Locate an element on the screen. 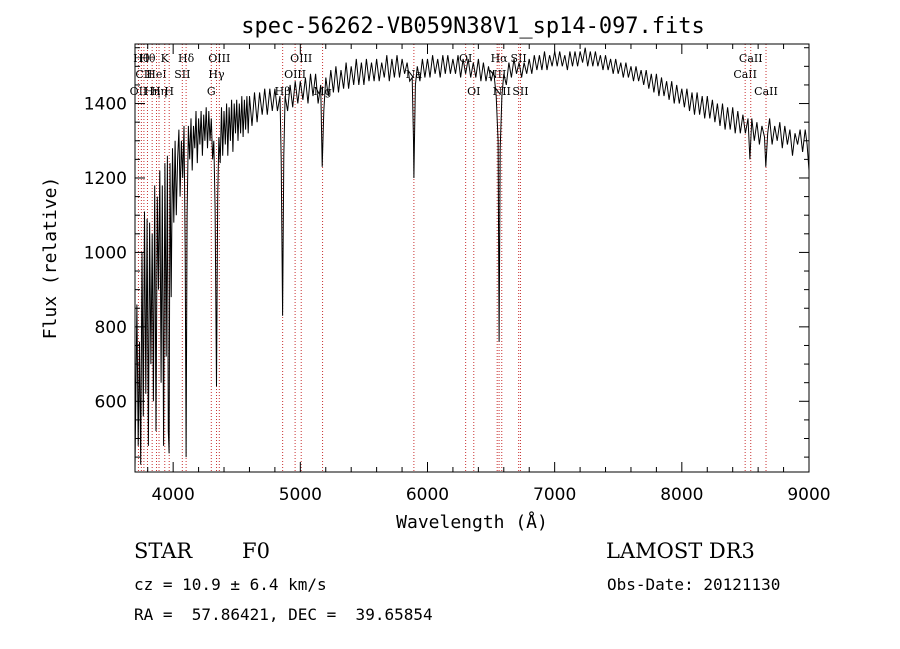  marker-label: NII is located at coordinates (502, 91).